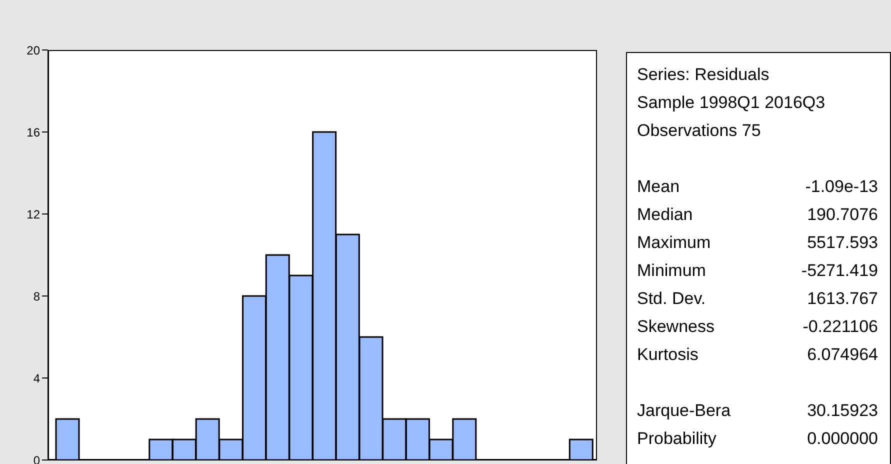 The image size is (891, 464). What do you see at coordinates (674, 243) in the screenshot?
I see `text: Maximum` at bounding box center [674, 243].